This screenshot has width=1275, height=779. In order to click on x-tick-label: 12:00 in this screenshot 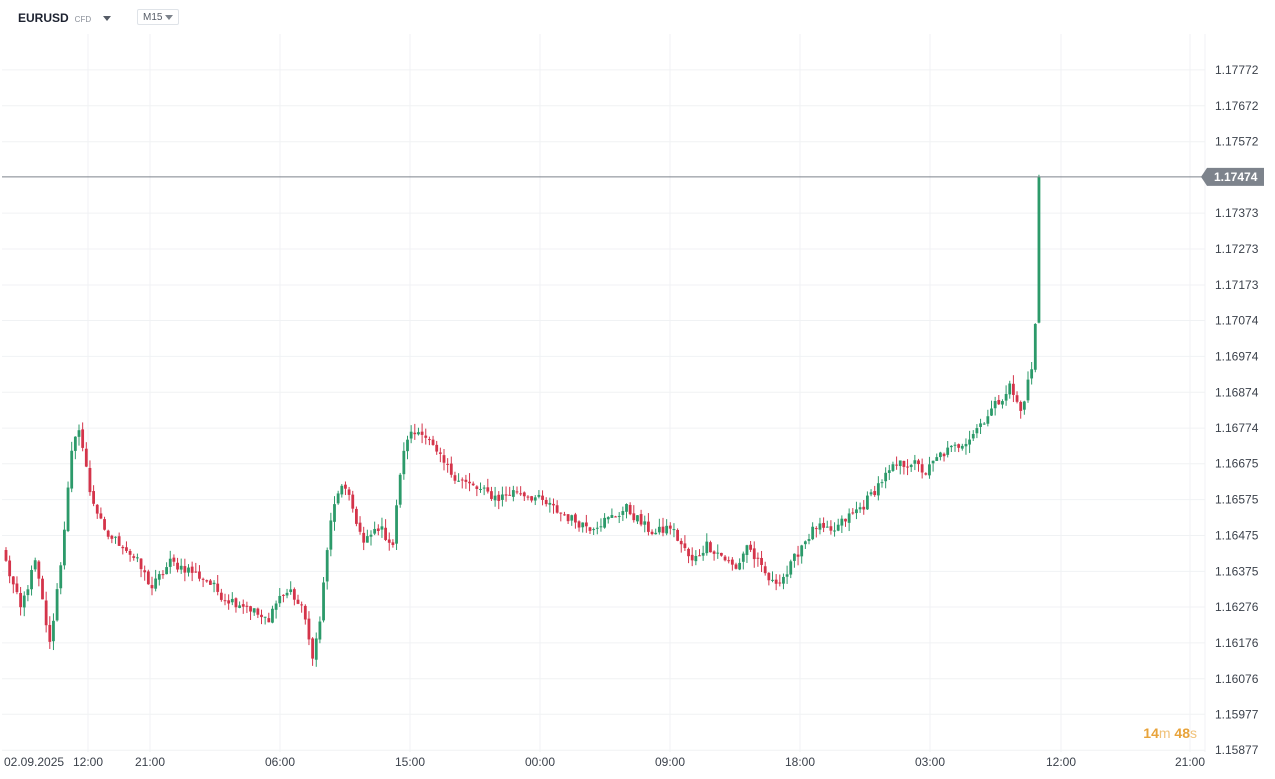, I will do `click(1061, 762)`.